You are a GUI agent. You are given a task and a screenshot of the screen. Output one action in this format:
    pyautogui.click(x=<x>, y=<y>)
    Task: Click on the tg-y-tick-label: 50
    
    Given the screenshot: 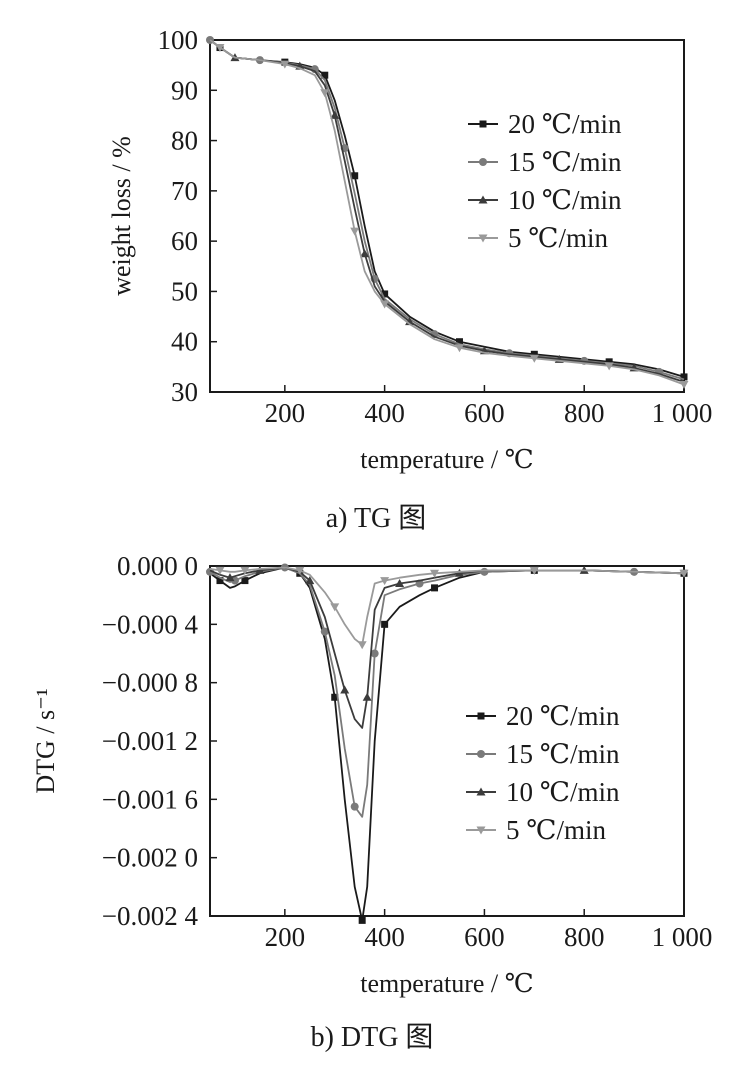 What is the action you would take?
    pyautogui.click(x=184, y=291)
    